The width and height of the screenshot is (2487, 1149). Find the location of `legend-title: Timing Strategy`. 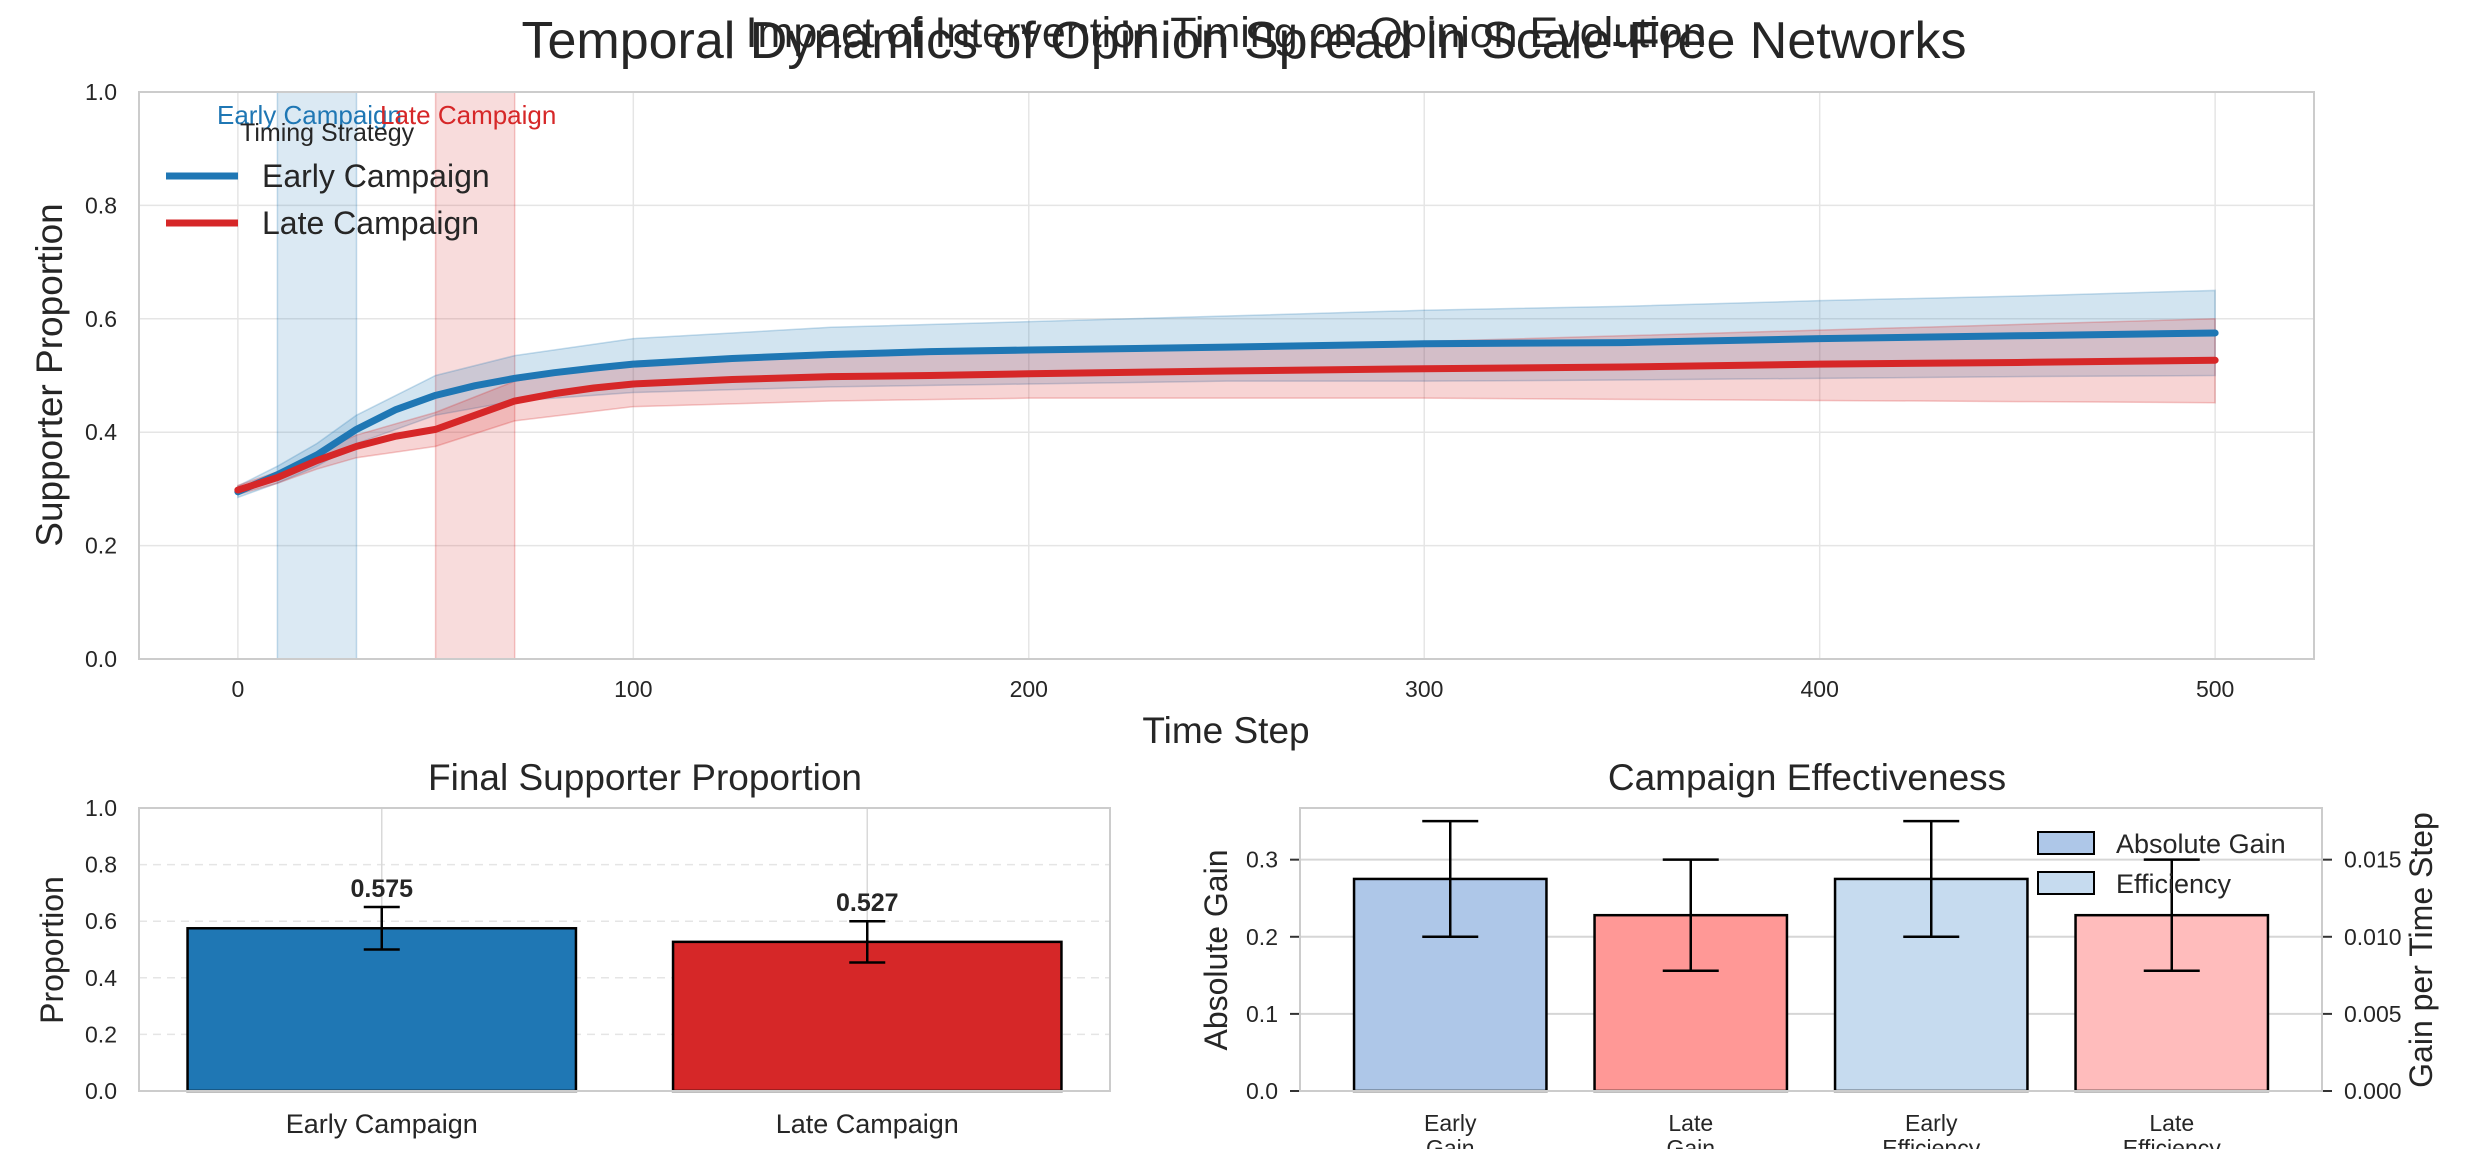

legend-title: Timing Strategy is located at coordinates (327, 133).